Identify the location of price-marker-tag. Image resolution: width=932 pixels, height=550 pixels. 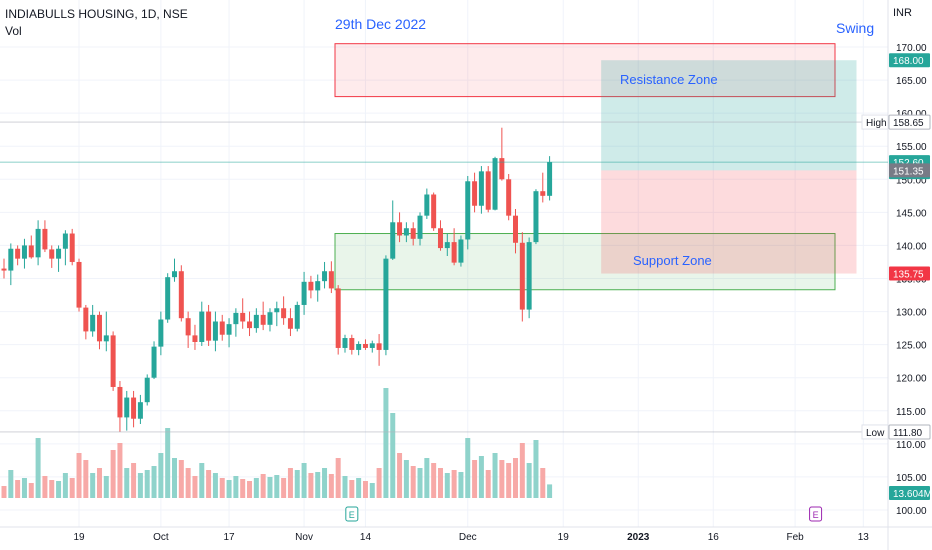
(875, 432).